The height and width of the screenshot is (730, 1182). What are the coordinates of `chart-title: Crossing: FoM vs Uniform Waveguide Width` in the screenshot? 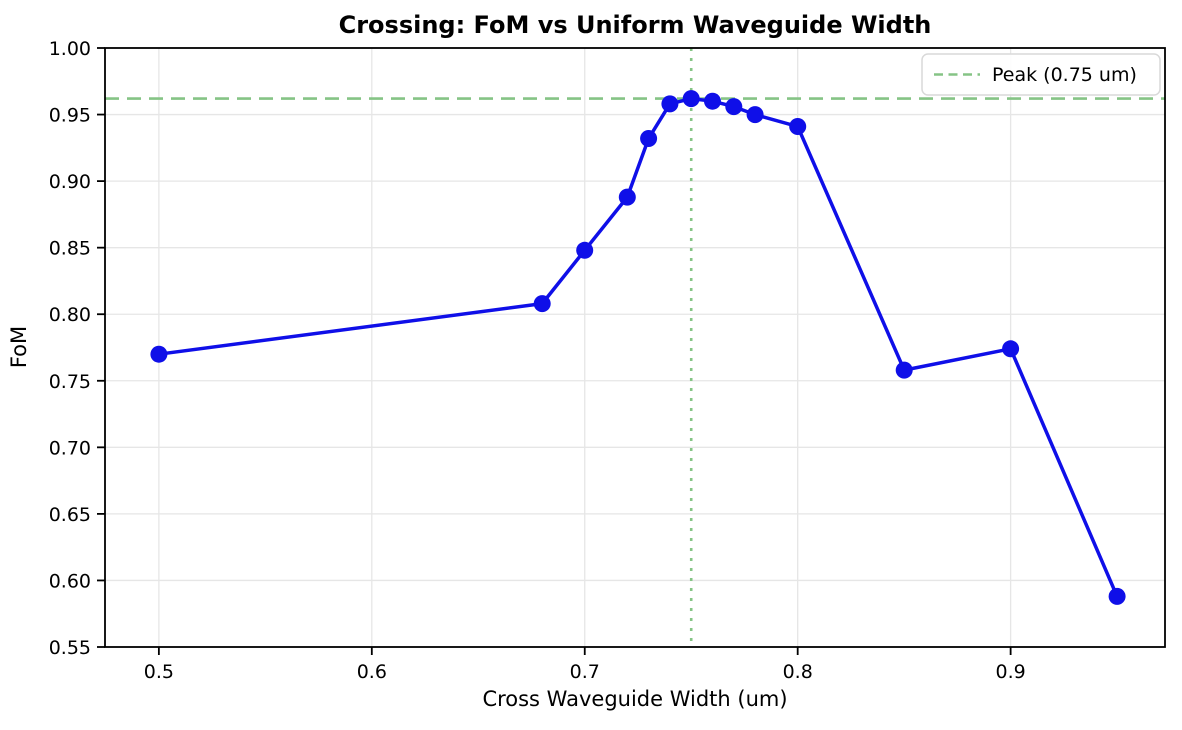 It's located at (635, 25).